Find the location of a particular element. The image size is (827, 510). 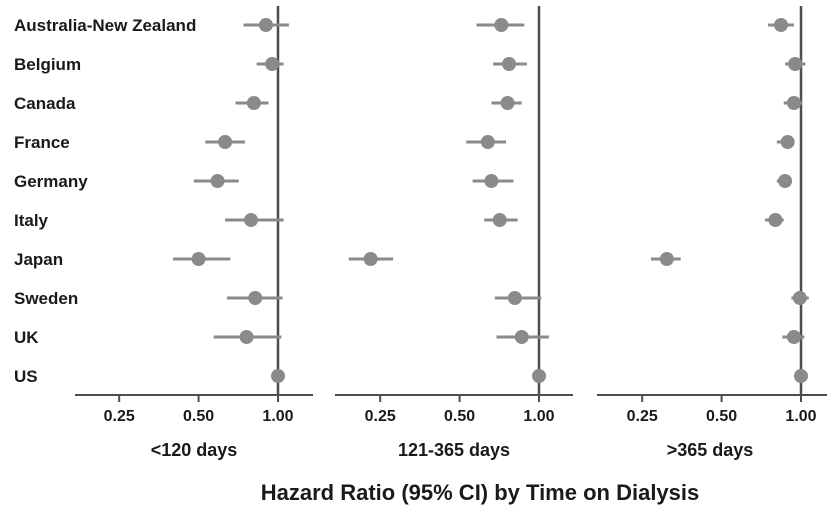

country-label: Canada is located at coordinates (45, 103).